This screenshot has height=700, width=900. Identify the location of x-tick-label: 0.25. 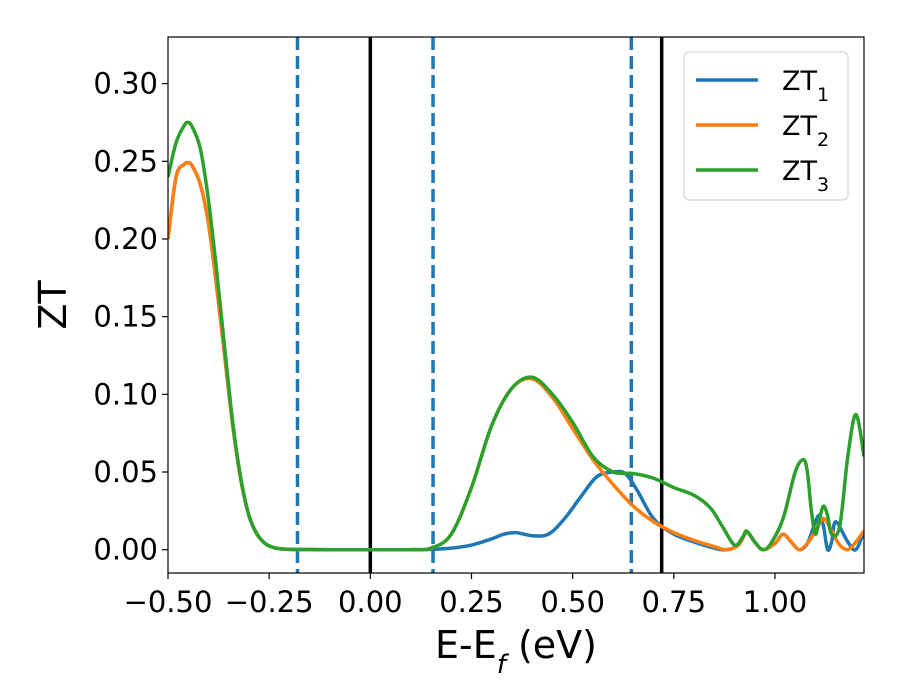
(471, 602).